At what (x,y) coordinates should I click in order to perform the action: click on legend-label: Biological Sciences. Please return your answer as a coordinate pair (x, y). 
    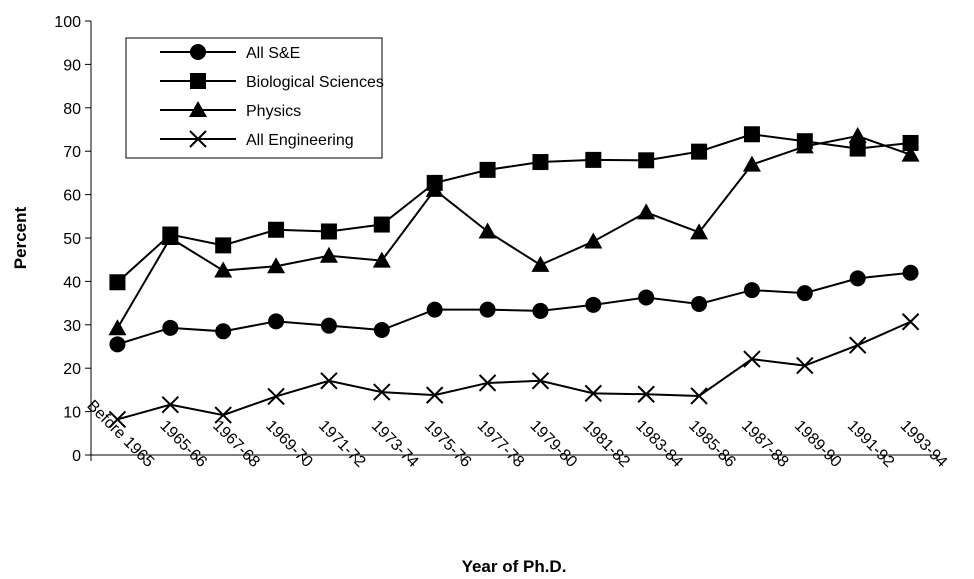
    Looking at the image, I should click on (315, 82).